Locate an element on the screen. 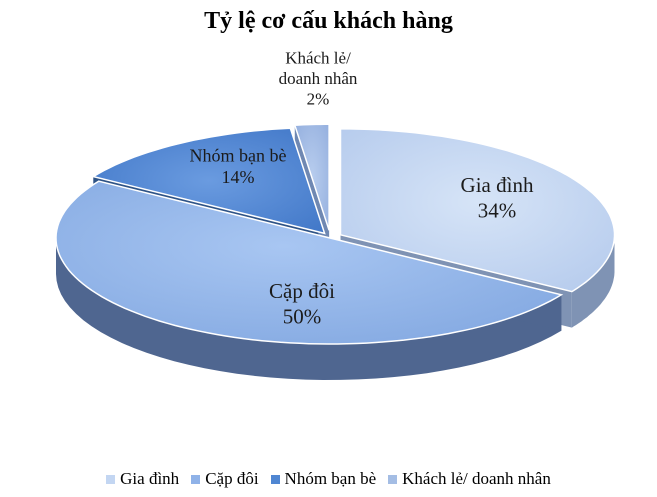  data-label-2-0: Nhóm bạn bè is located at coordinates (238, 155).